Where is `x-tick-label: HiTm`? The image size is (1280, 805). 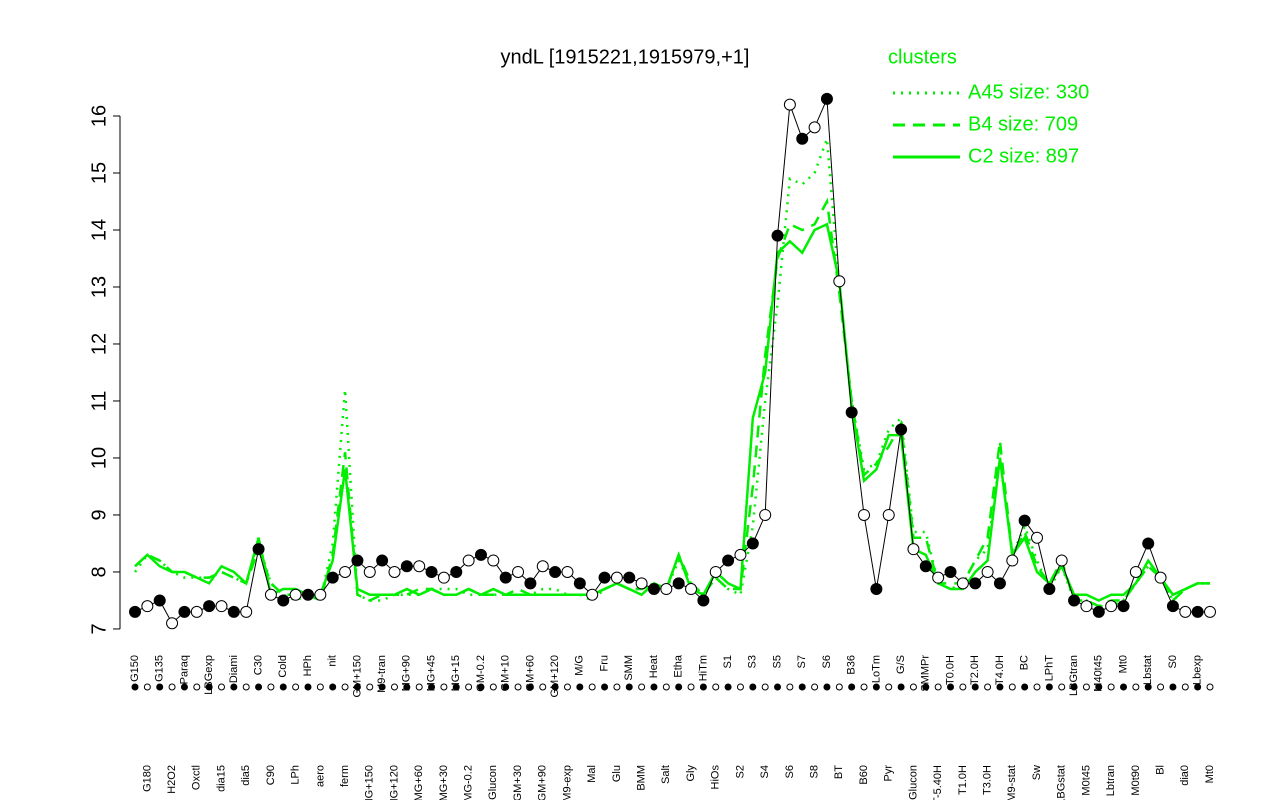 x-tick-label: HiTm is located at coordinates (703, 668).